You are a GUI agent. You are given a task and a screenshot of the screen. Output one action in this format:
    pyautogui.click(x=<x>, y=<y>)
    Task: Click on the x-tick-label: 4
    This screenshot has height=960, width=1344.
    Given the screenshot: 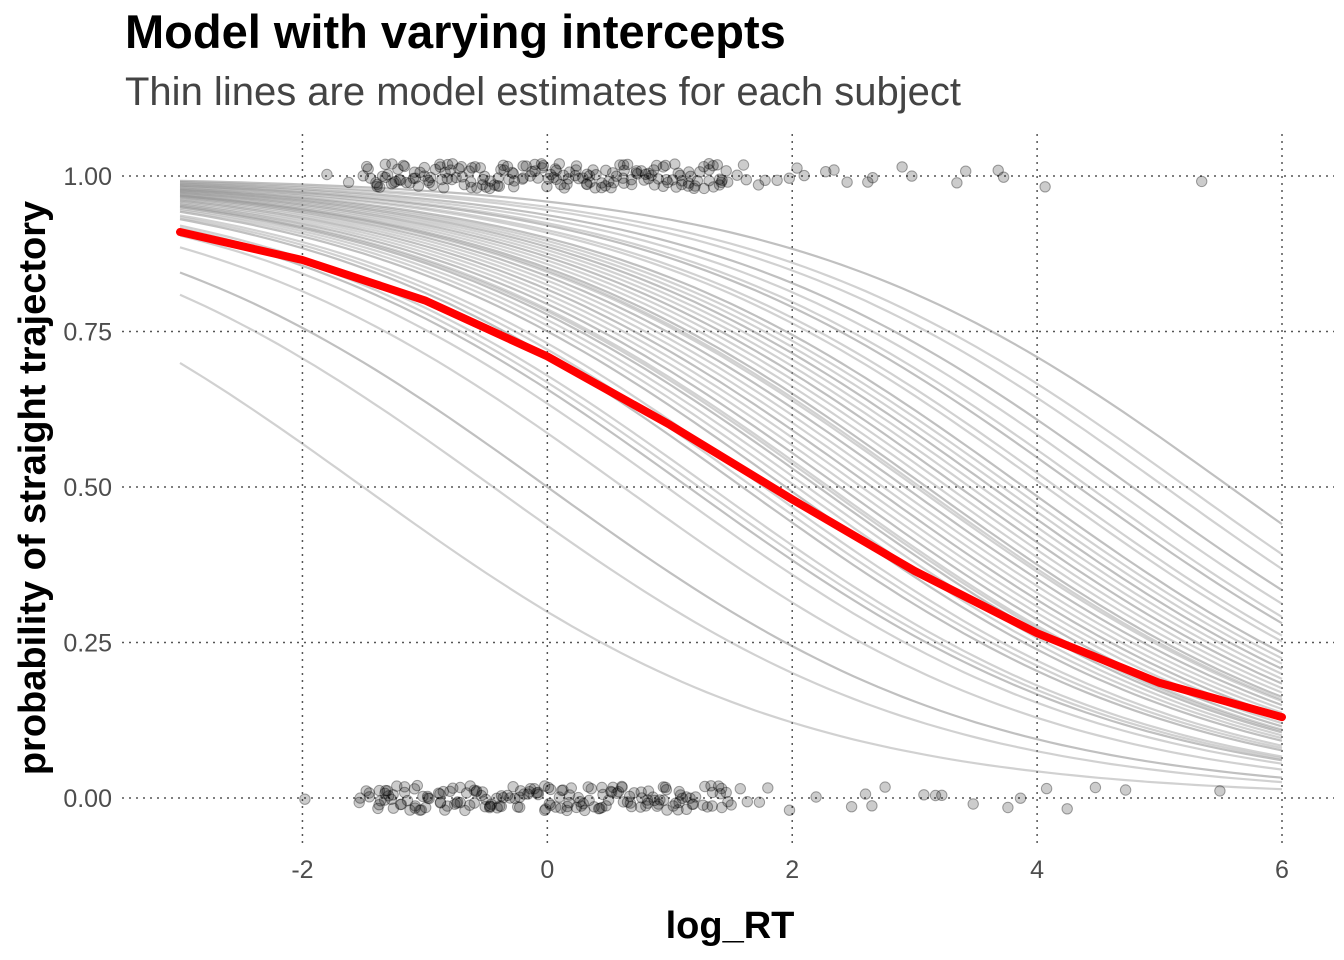 What is the action you would take?
    pyautogui.click(x=1037, y=870)
    